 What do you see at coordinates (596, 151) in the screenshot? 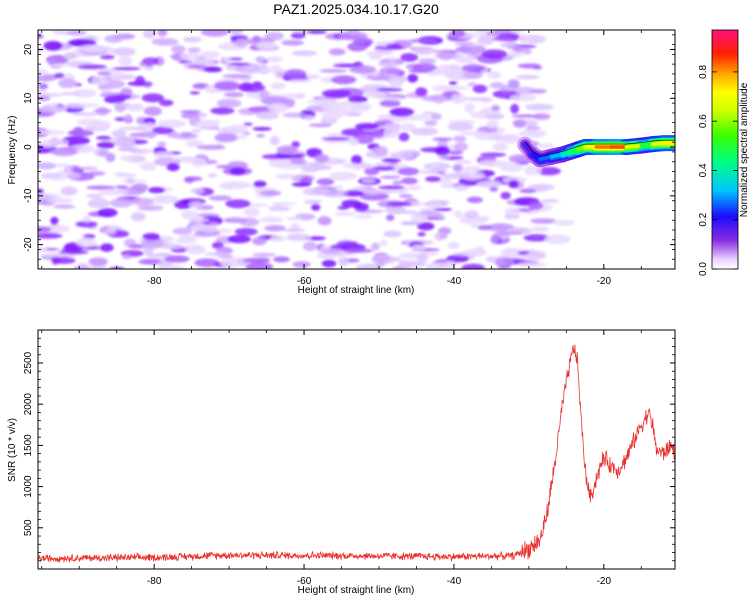
I see `signal-track` at bounding box center [596, 151].